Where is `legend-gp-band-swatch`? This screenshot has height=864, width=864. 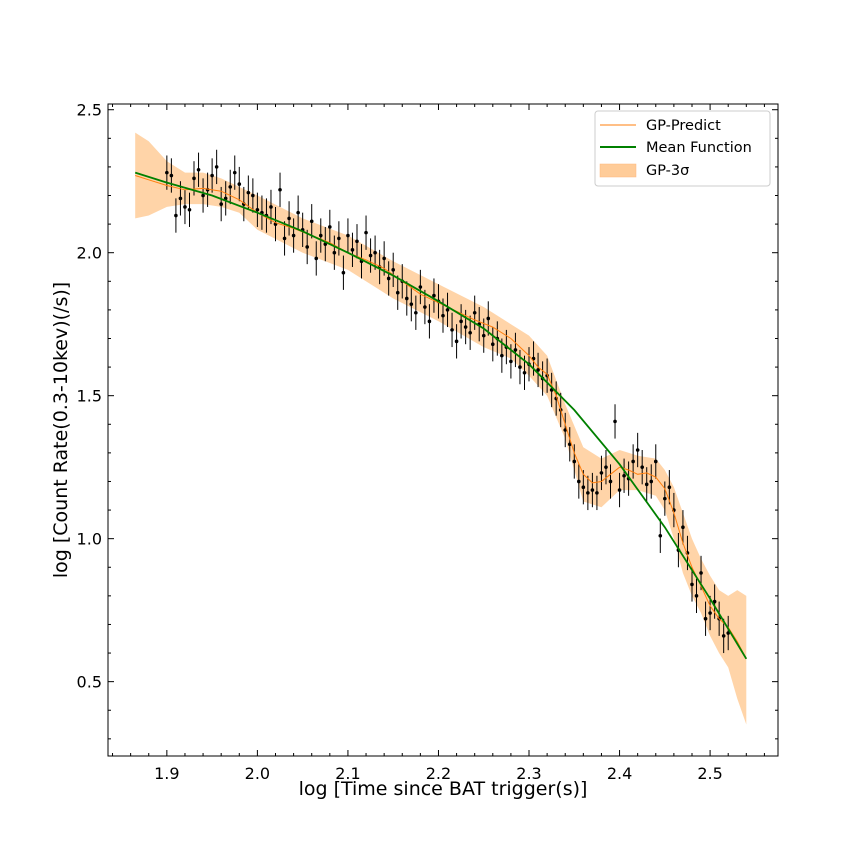
legend-gp-band-swatch is located at coordinates (618, 170).